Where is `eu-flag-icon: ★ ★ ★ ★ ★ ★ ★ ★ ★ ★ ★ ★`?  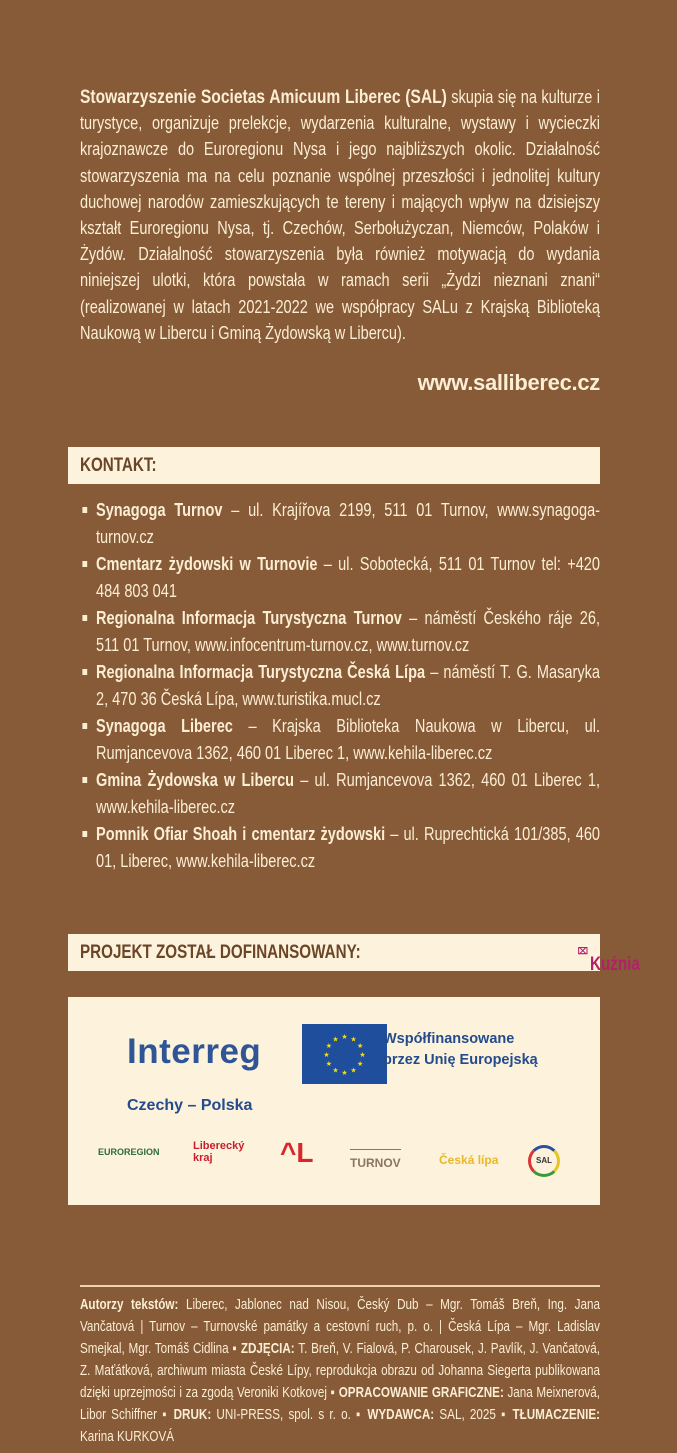 eu-flag-icon: ★ ★ ★ ★ ★ ★ ★ ★ ★ ★ ★ ★ is located at coordinates (344, 1054).